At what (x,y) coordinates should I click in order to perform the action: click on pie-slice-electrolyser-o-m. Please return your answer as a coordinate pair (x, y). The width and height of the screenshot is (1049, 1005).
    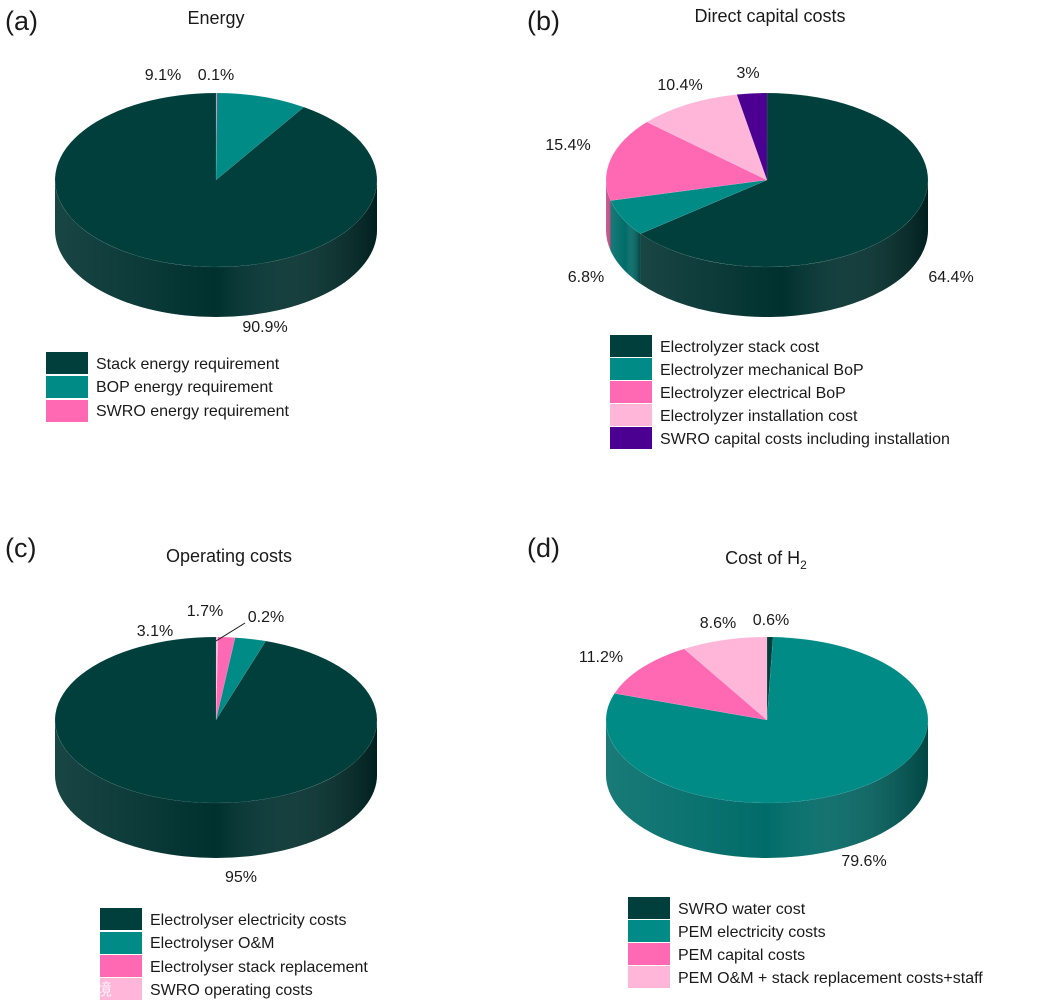
    Looking at the image, I should click on (241, 679).